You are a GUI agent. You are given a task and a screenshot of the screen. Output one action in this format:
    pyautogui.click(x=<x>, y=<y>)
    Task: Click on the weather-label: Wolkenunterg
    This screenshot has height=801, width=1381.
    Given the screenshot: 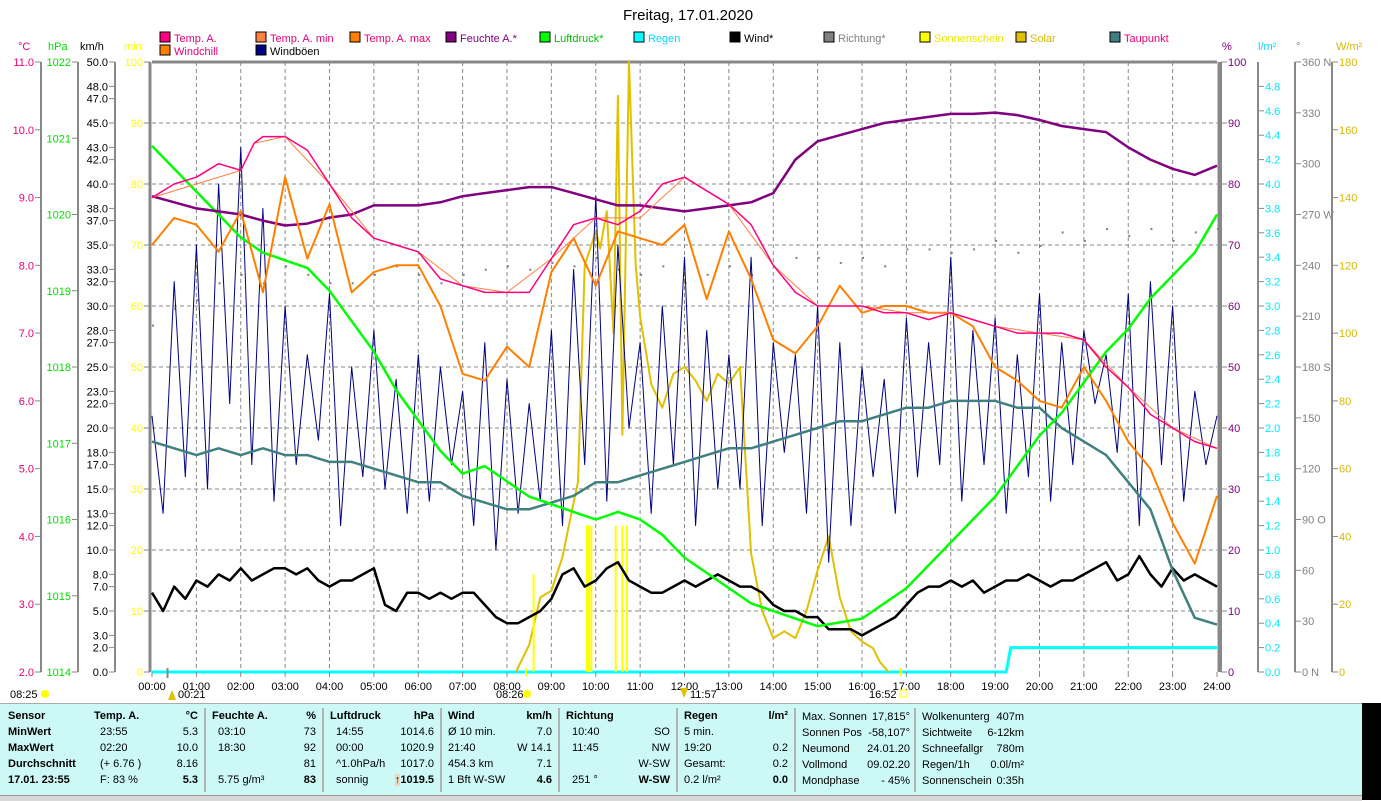 What is the action you would take?
    pyautogui.click(x=956, y=717)
    